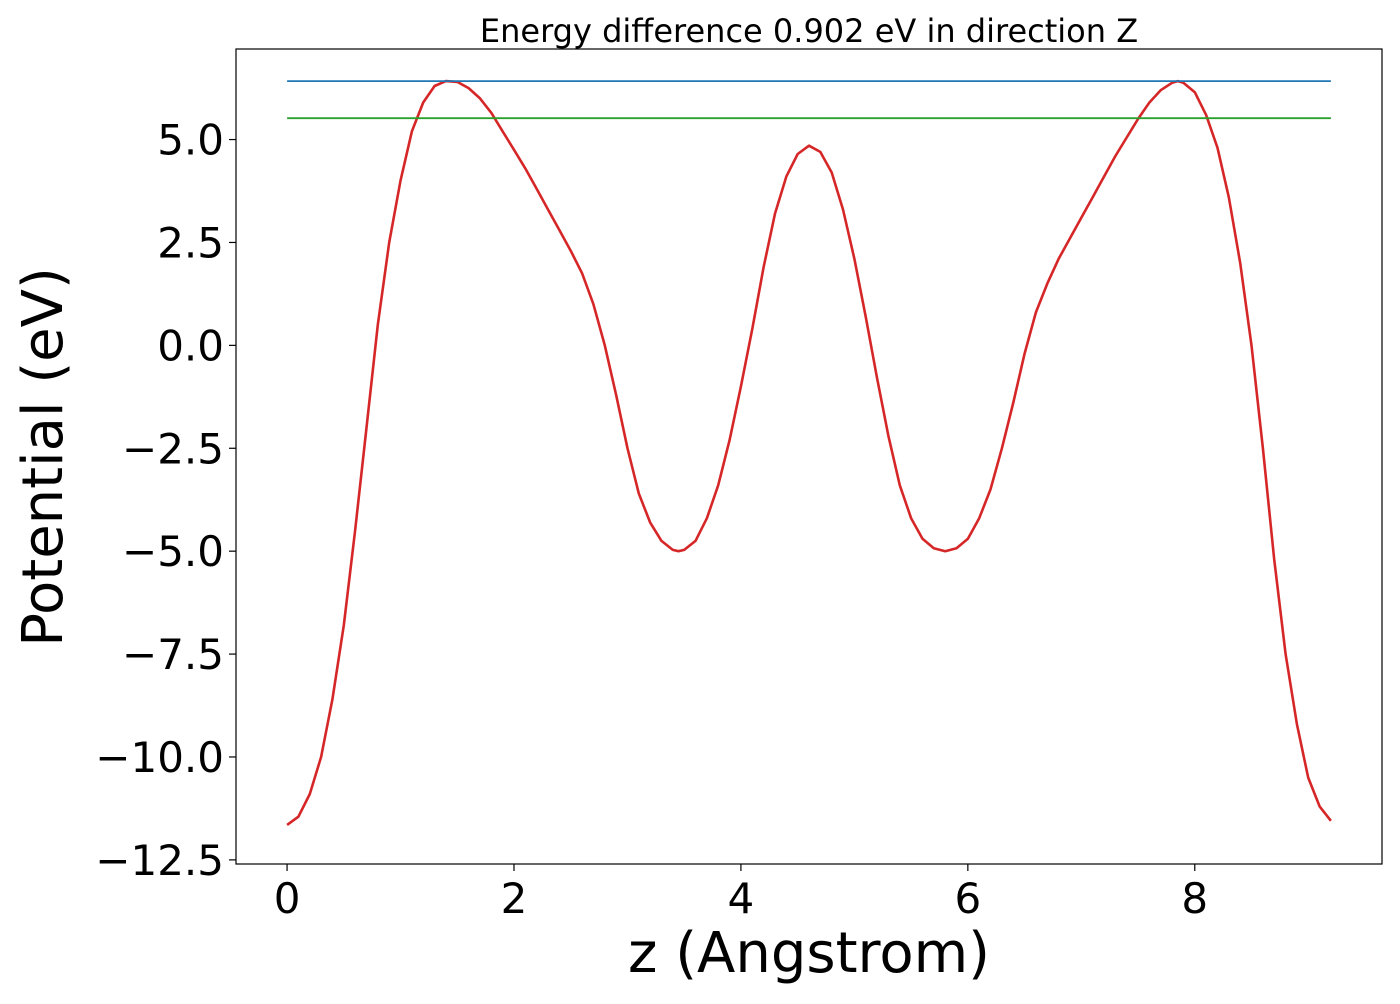 The height and width of the screenshot is (1004, 1400). What do you see at coordinates (159, 757) in the screenshot?
I see `y-tick-label: −10.0` at bounding box center [159, 757].